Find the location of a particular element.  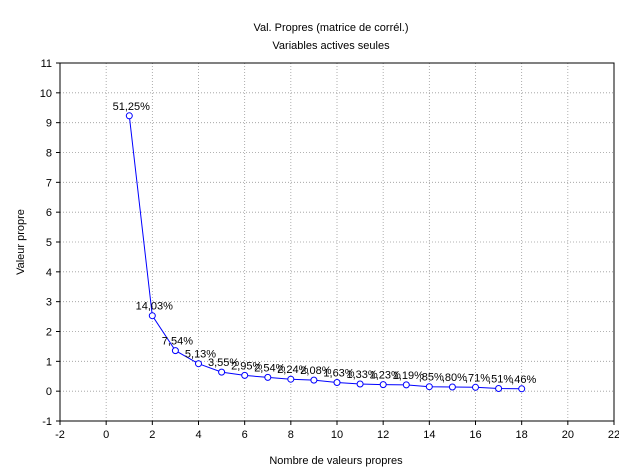

data-label: ,80% is located at coordinates (454, 378).